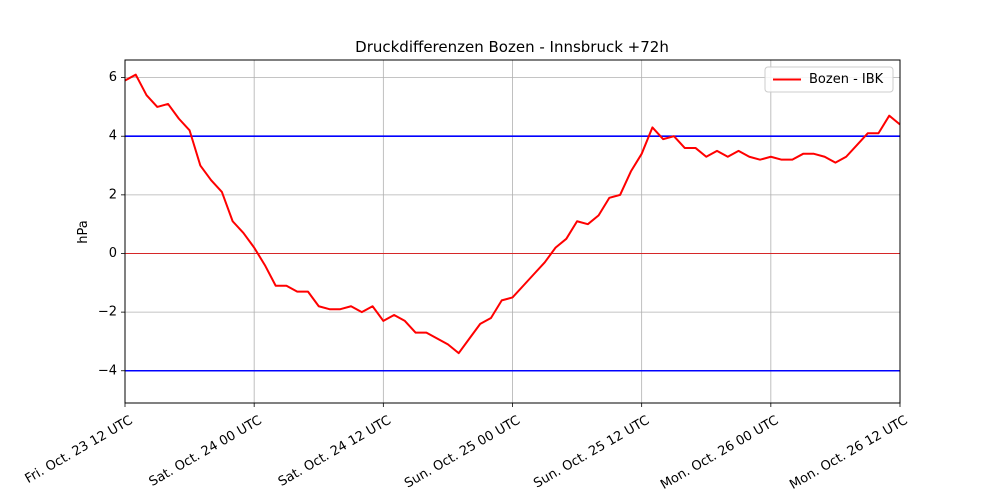 The height and width of the screenshot is (500, 1000). What do you see at coordinates (83, 231) in the screenshot?
I see `y-axis-label: hPa` at bounding box center [83, 231].